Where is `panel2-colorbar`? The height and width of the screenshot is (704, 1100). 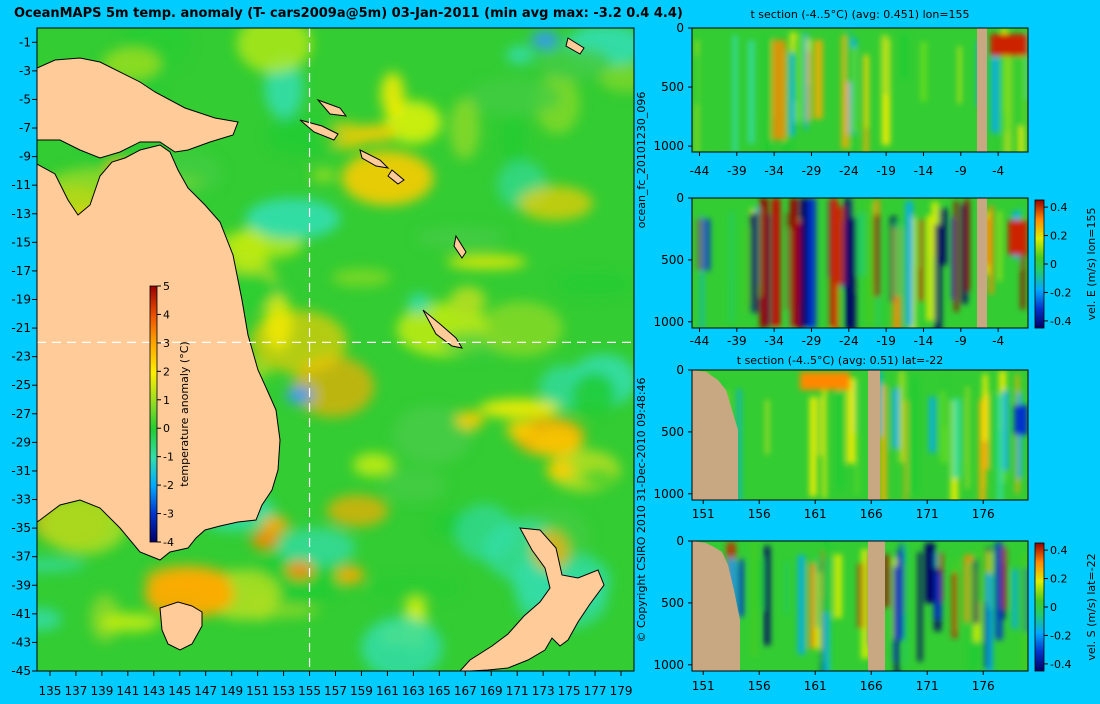
panel2-colorbar is located at coordinates (1039, 264).